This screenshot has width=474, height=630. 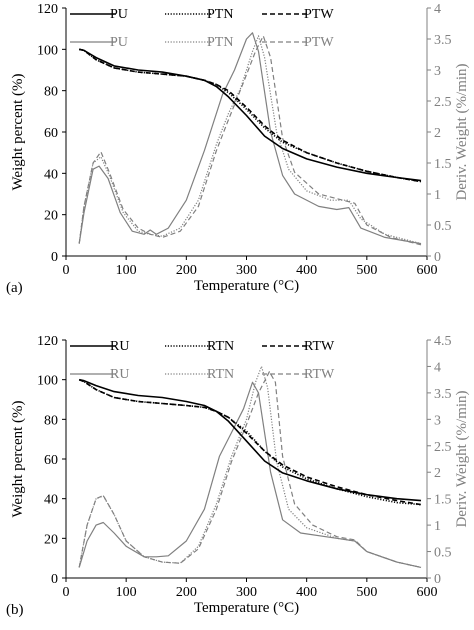 I want to click on deriv-legend-label-ptn: PTN, so click(x=220, y=42).